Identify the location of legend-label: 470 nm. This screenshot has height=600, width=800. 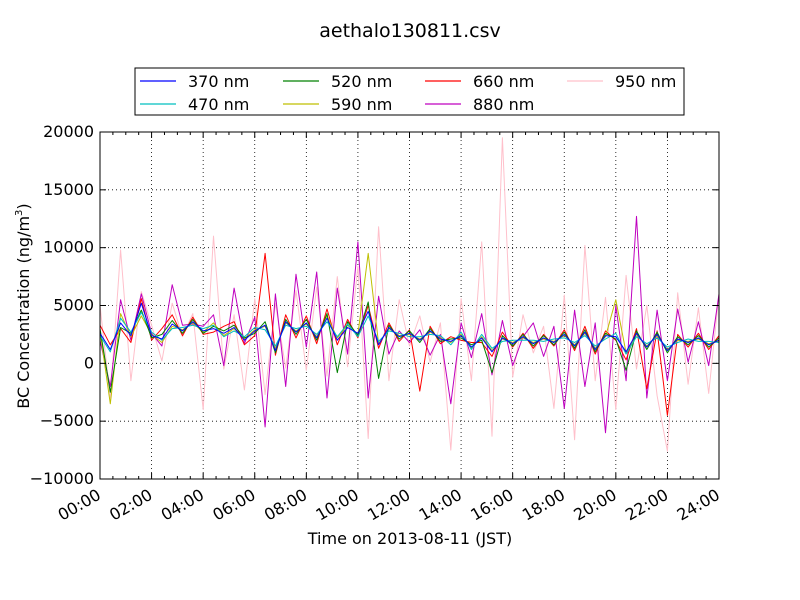
(218, 104).